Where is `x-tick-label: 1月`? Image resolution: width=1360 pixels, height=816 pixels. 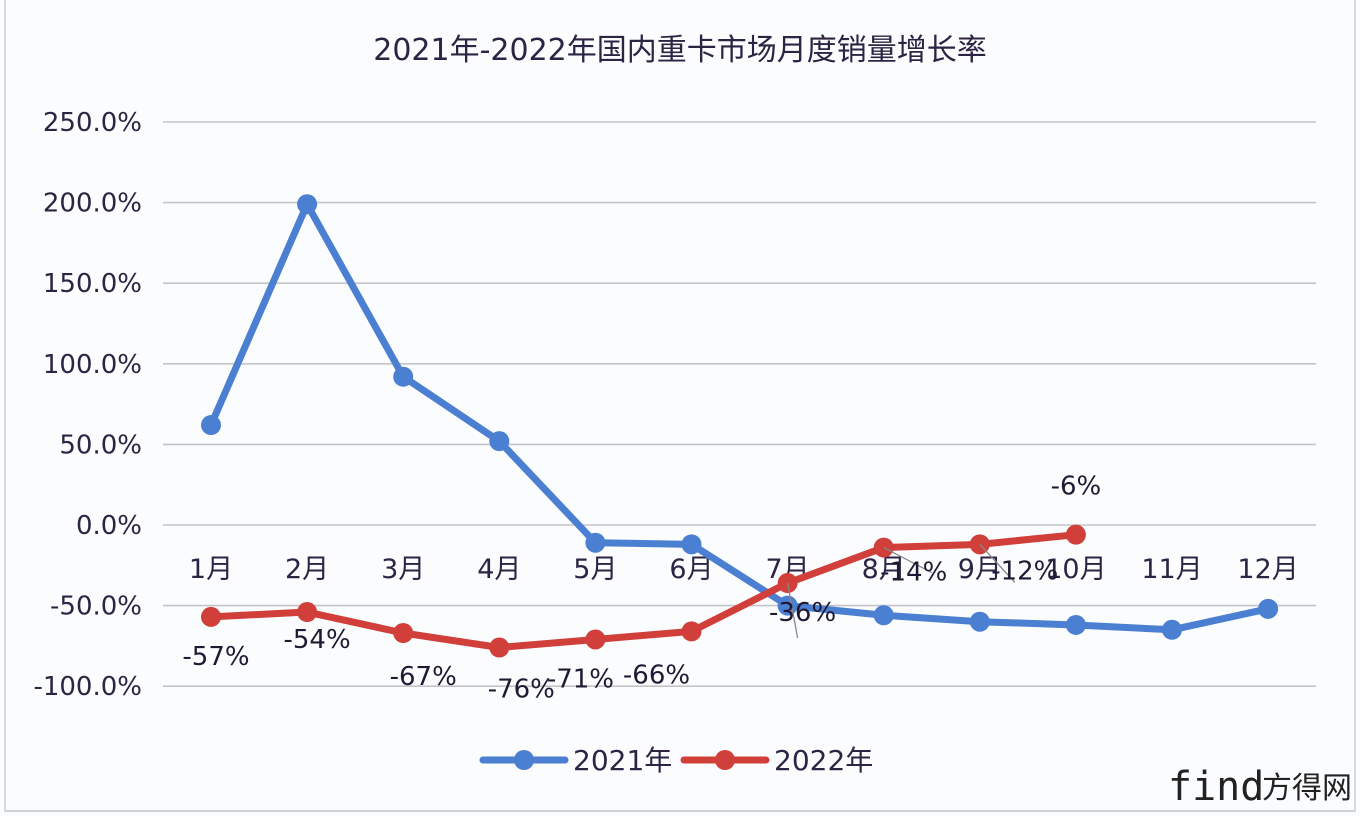
x-tick-label: 1月 is located at coordinates (211, 569).